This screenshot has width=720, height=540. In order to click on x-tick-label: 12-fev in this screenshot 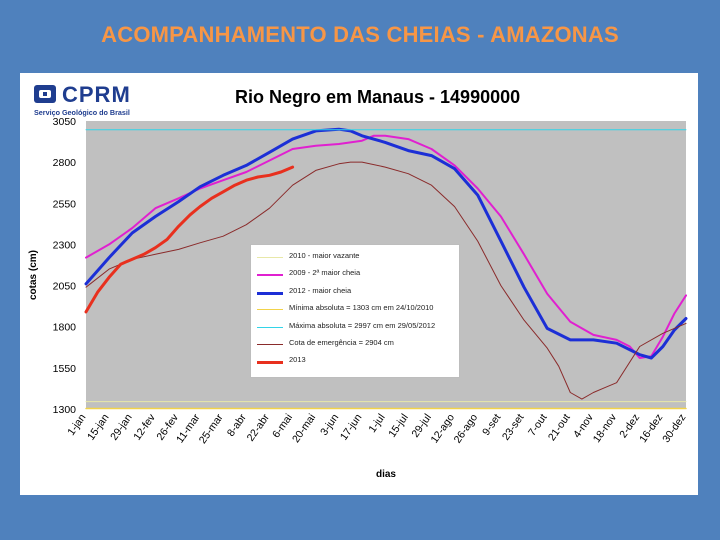, I will do `click(144, 426)`.